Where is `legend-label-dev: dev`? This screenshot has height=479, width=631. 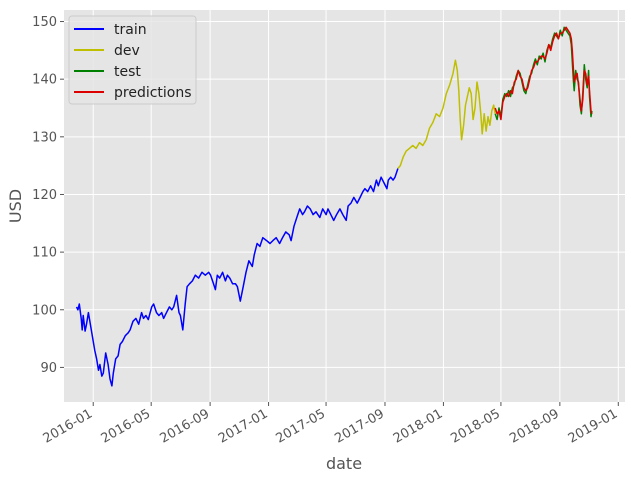 legend-label-dev: dev is located at coordinates (127, 51).